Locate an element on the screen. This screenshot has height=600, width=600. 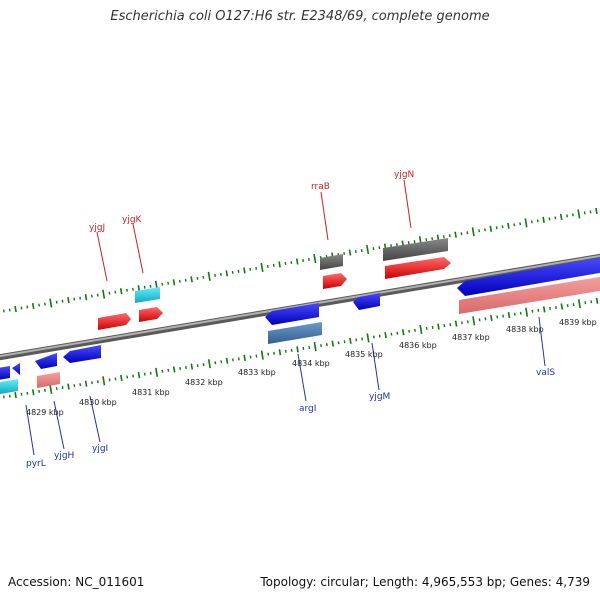
axis-label: 4835 kbp is located at coordinates (364, 354).